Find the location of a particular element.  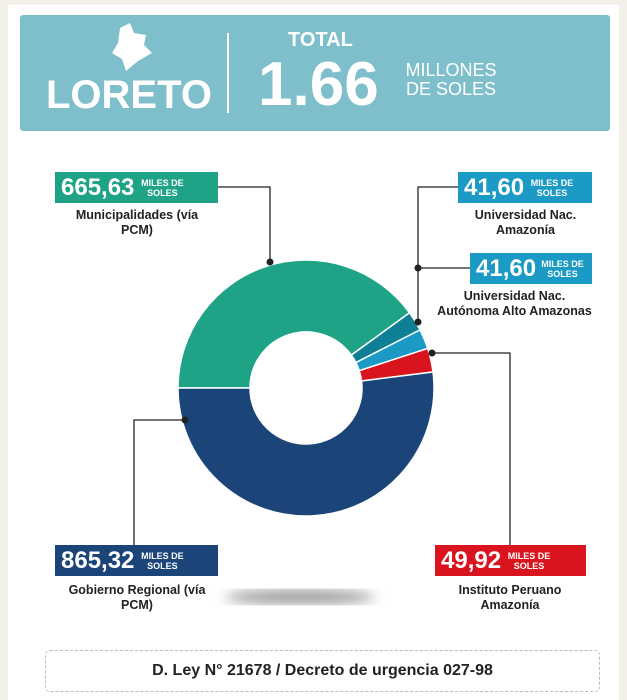

value-label: 665,63 is located at coordinates (98, 187).